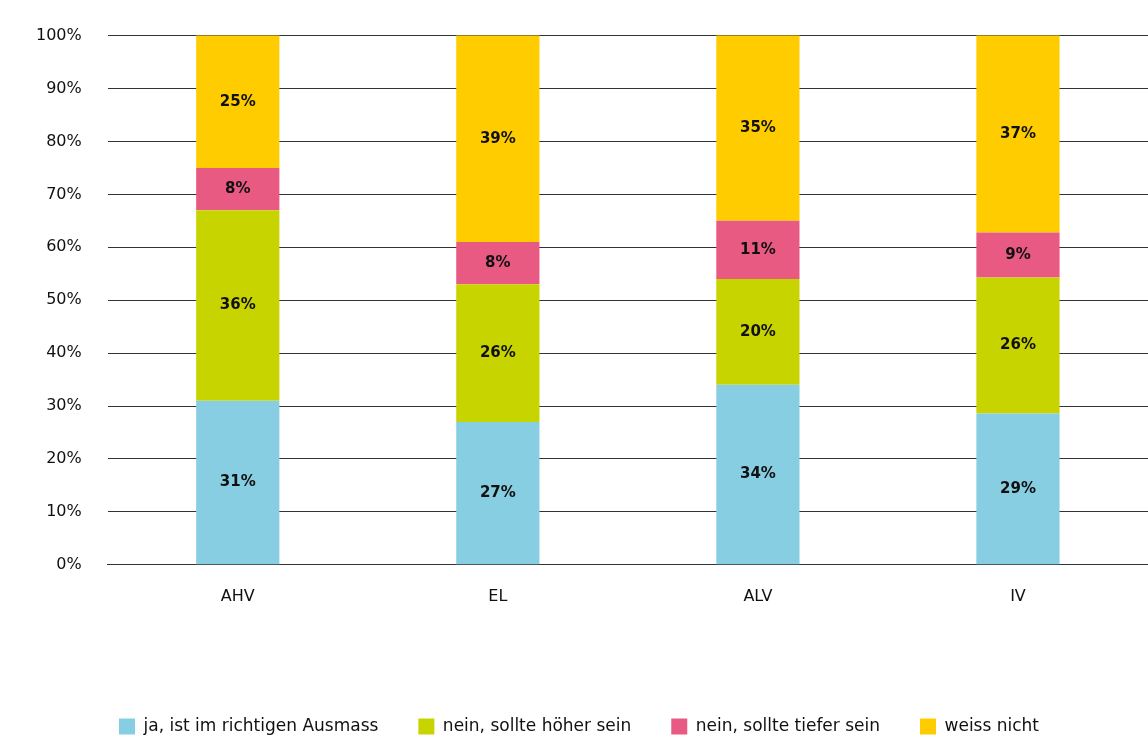  What do you see at coordinates (64, 511) in the screenshot?
I see `y-tick-label: 10%` at bounding box center [64, 511].